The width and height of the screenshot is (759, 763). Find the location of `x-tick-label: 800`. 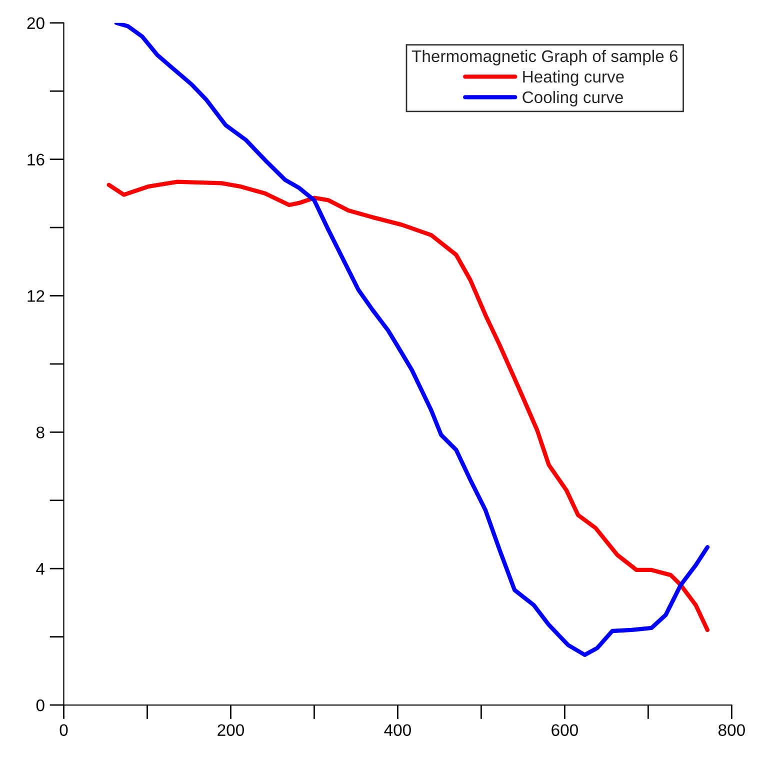

x-tick-label: 800 is located at coordinates (731, 730).